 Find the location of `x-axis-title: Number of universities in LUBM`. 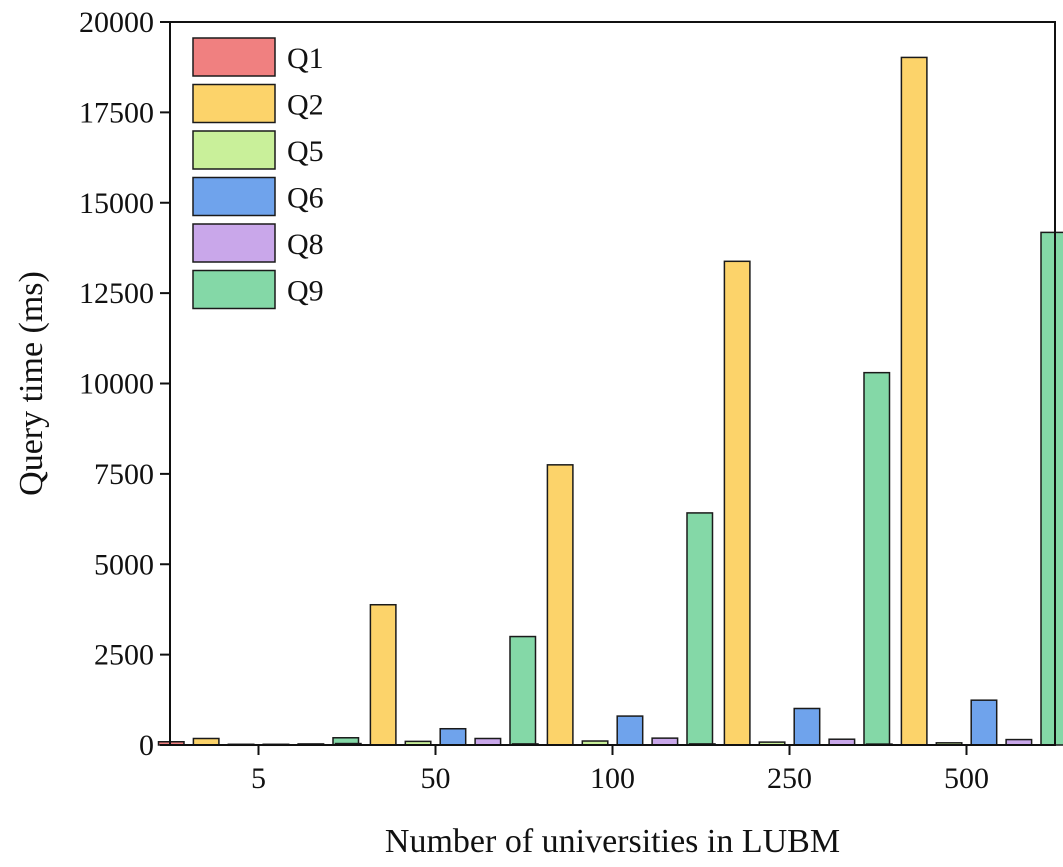

x-axis-title: Number of universities in LUBM is located at coordinates (612, 841).